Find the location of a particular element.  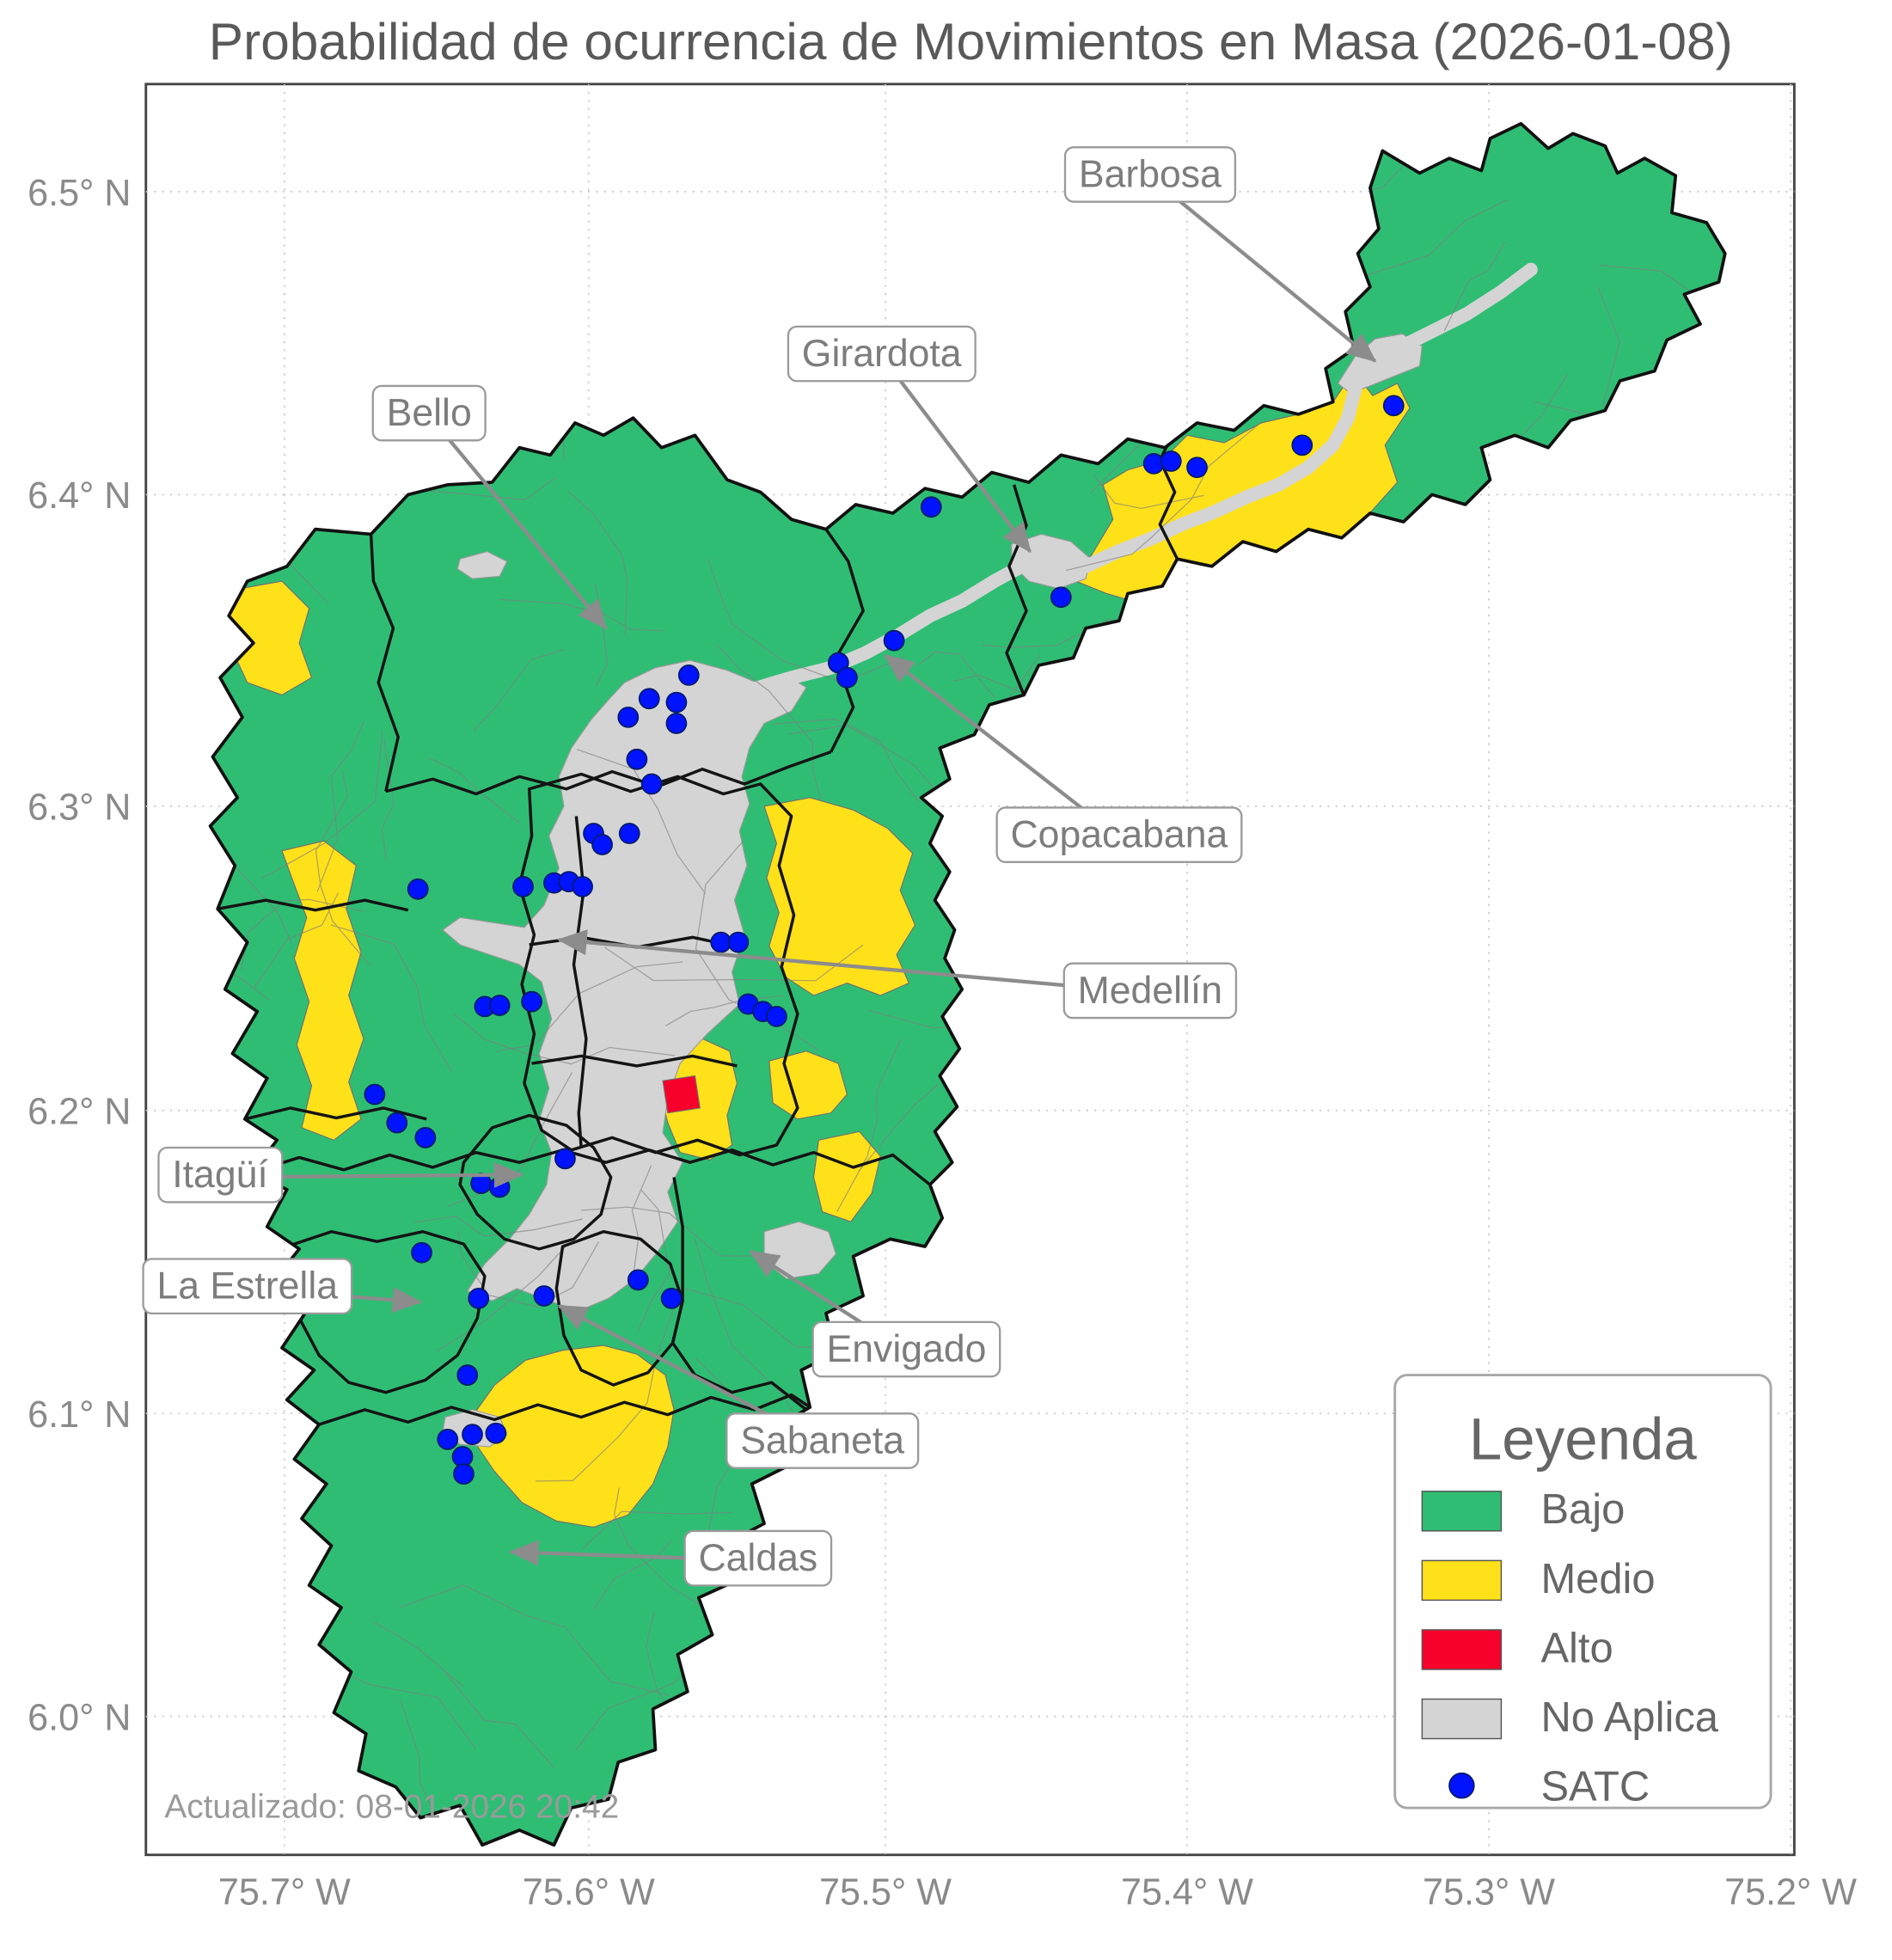

y-tick: 6.3° N is located at coordinates (79, 808).